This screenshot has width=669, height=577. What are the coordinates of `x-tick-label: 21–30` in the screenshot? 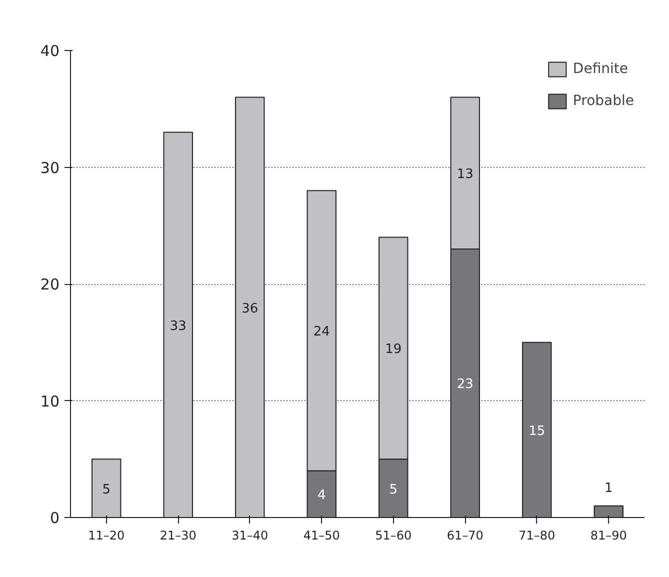 It's located at (178, 535).